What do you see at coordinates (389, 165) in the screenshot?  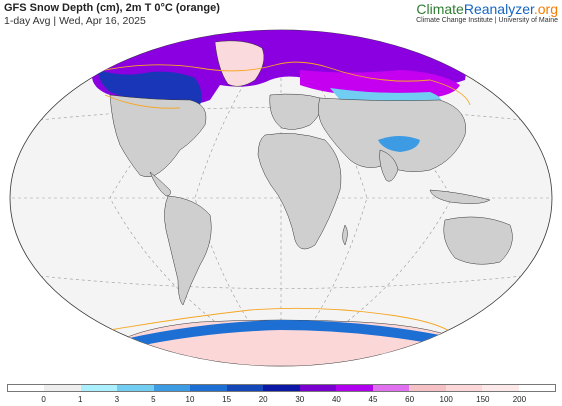 I see `india` at bounding box center [389, 165].